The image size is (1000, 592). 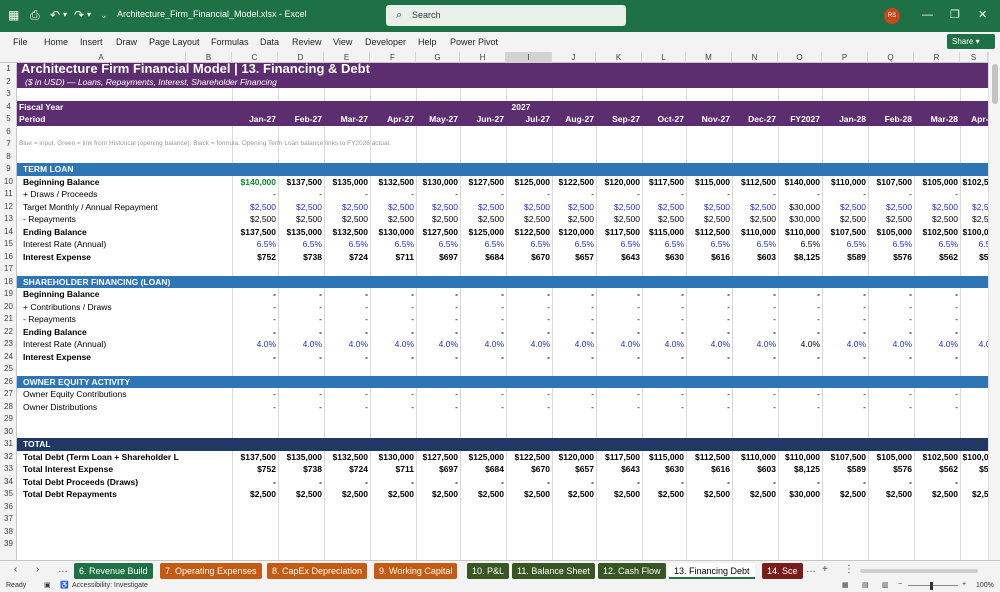 I want to click on value-cell: $100,000, so click(x=975, y=231).